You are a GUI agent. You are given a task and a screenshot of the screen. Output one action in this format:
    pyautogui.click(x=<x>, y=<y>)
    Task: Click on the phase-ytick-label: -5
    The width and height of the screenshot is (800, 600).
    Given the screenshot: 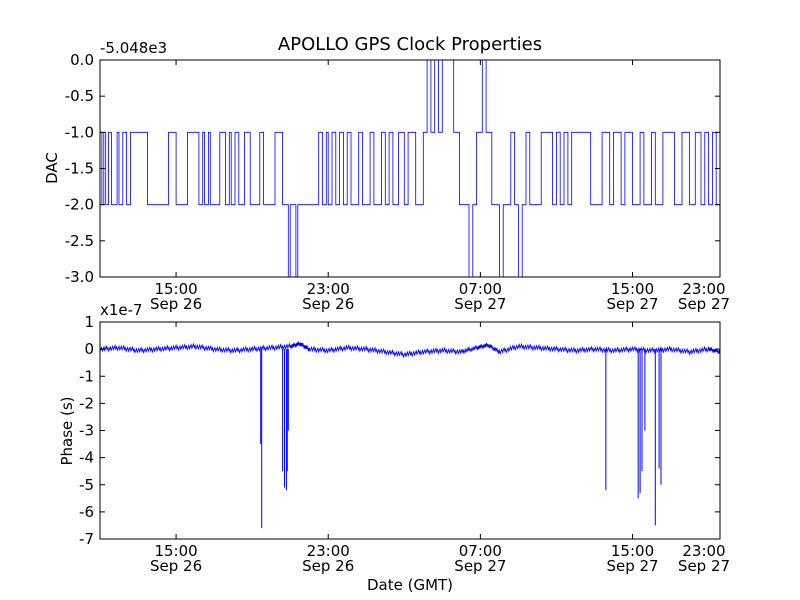 What is the action you would take?
    pyautogui.click(x=86, y=485)
    